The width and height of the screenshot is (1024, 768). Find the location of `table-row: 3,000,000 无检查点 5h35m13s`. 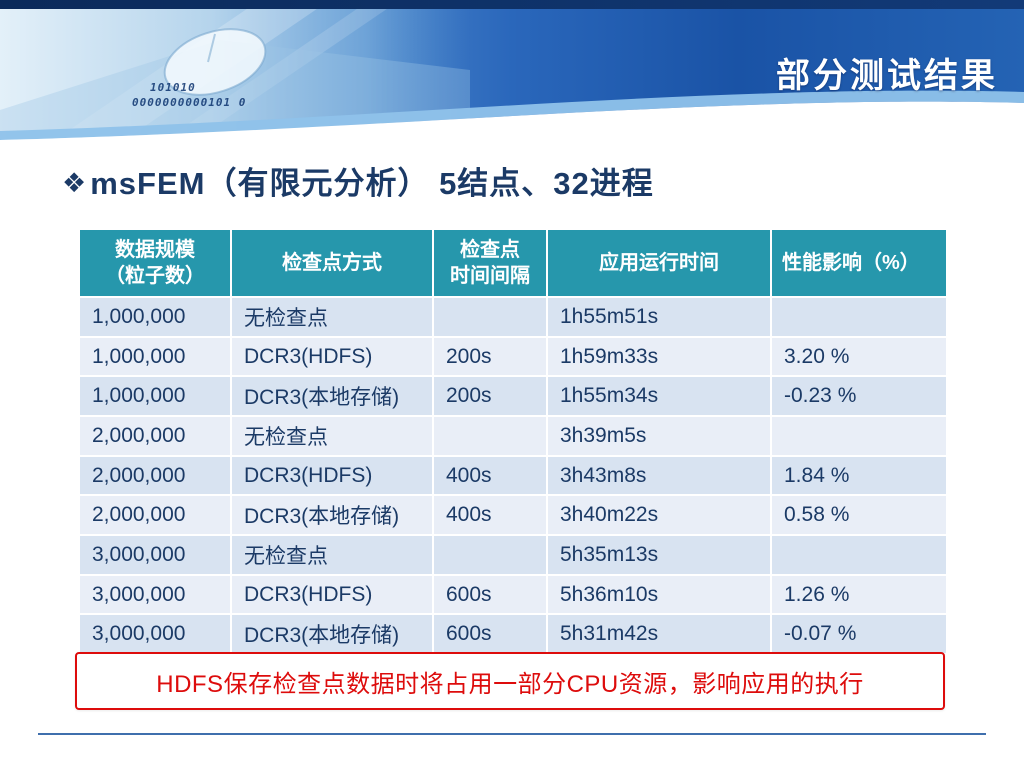

table-row: 3,000,000 无检查点 5h35m13s is located at coordinates (513, 555).